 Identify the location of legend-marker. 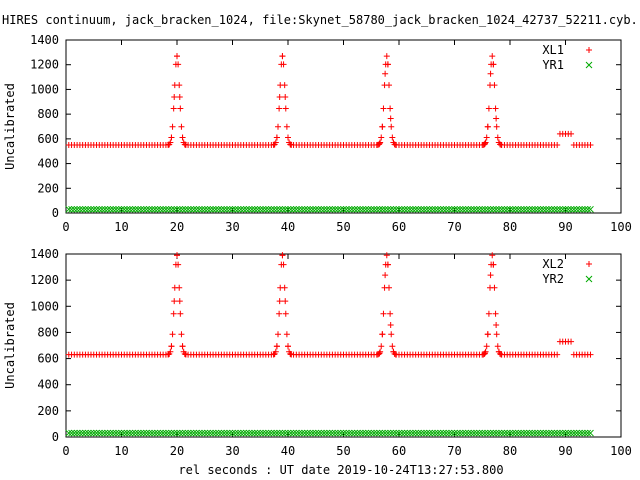
(589, 279).